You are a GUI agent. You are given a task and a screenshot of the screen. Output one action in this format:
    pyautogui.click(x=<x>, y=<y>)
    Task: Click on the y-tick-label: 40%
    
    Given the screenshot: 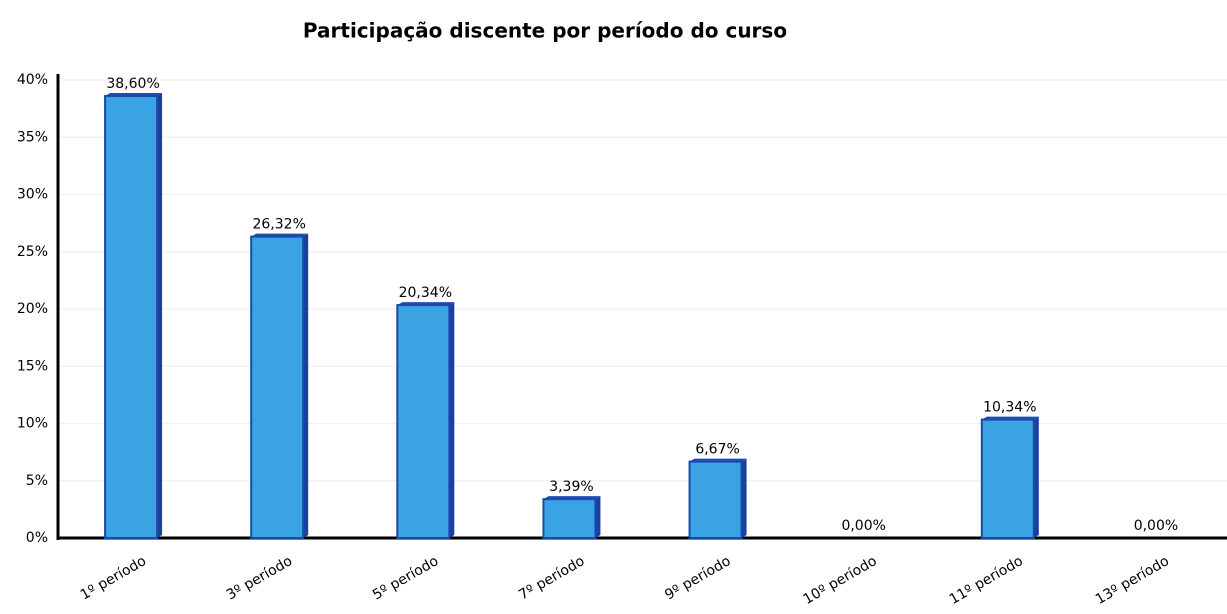 What is the action you would take?
    pyautogui.click(x=32, y=80)
    